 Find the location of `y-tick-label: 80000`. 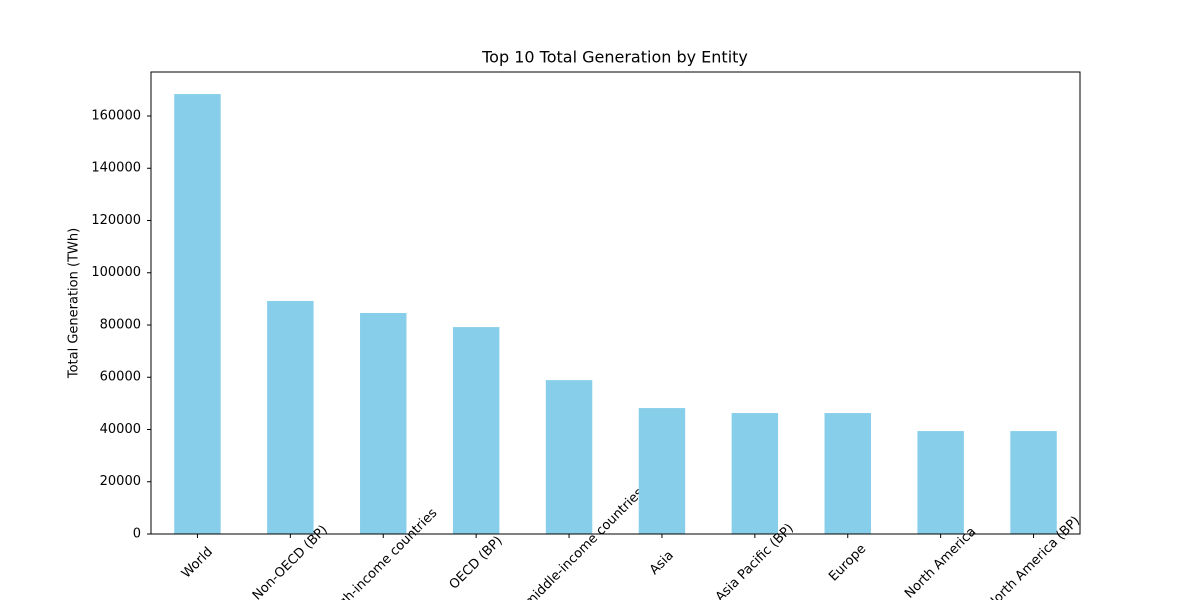

y-tick-label: 80000 is located at coordinates (120, 324).